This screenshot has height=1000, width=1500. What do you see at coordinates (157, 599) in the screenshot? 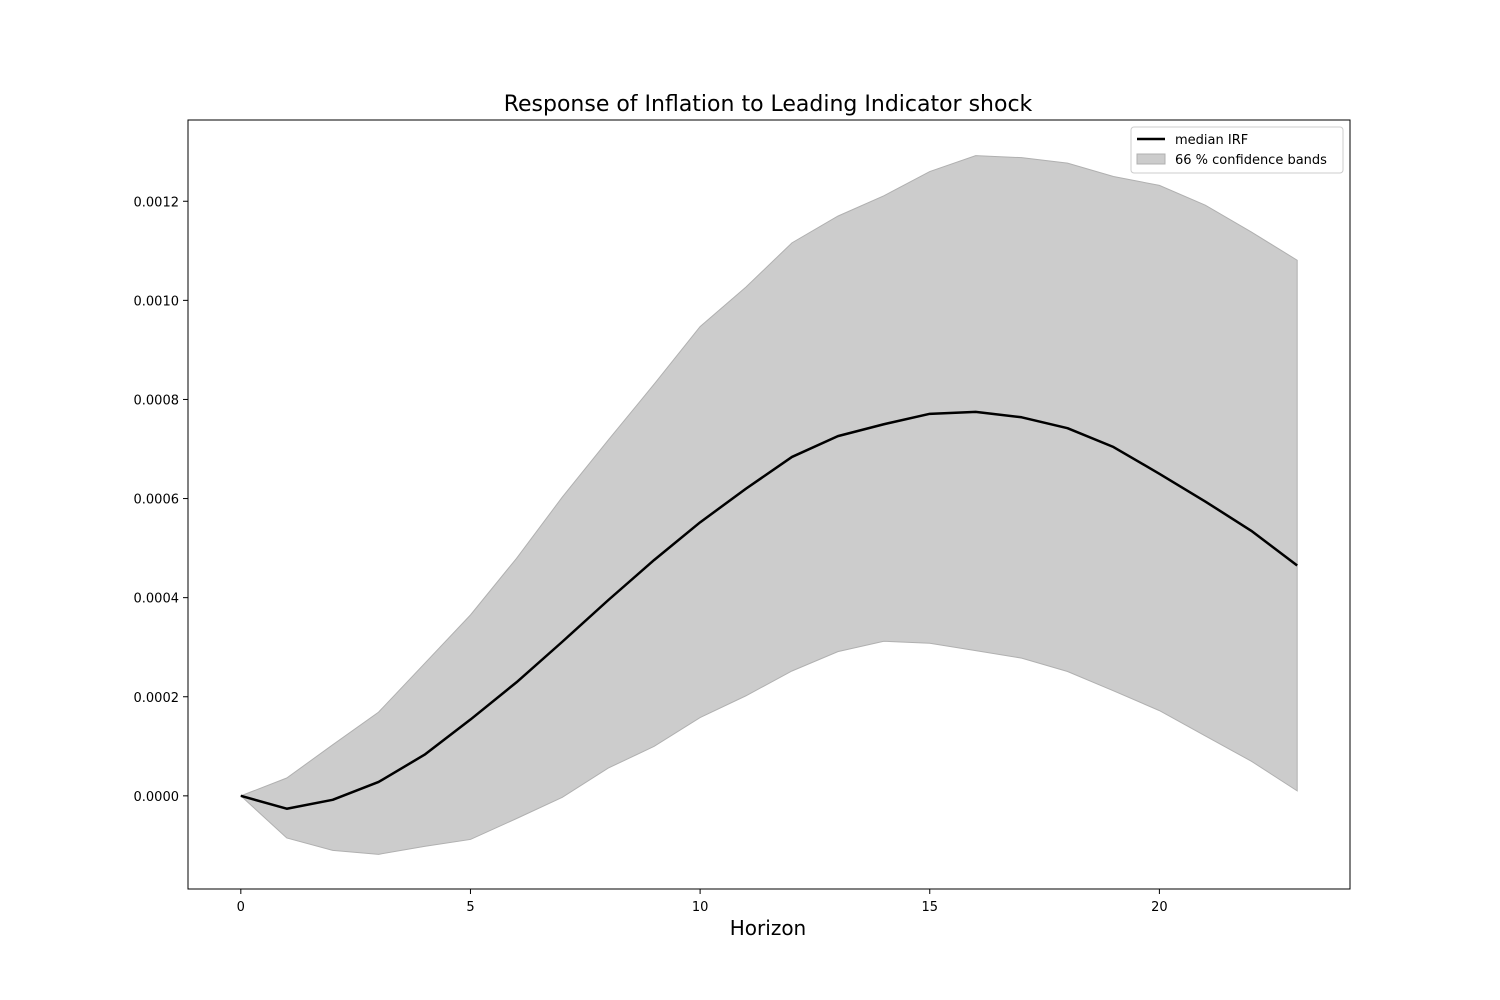
I see `y-tick-label: 0.0004` at bounding box center [157, 599].